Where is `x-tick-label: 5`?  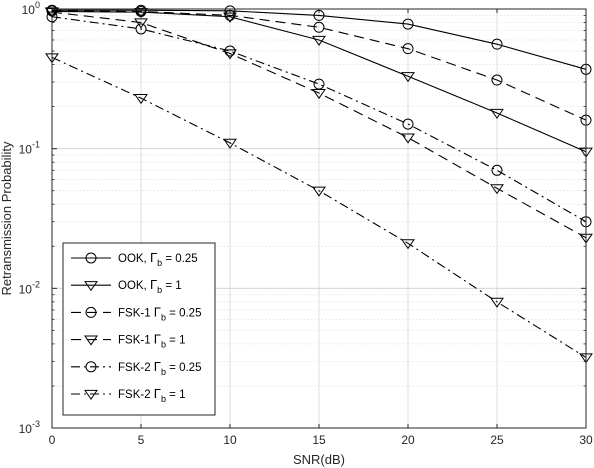 x-tick-label: 5 is located at coordinates (141, 440).